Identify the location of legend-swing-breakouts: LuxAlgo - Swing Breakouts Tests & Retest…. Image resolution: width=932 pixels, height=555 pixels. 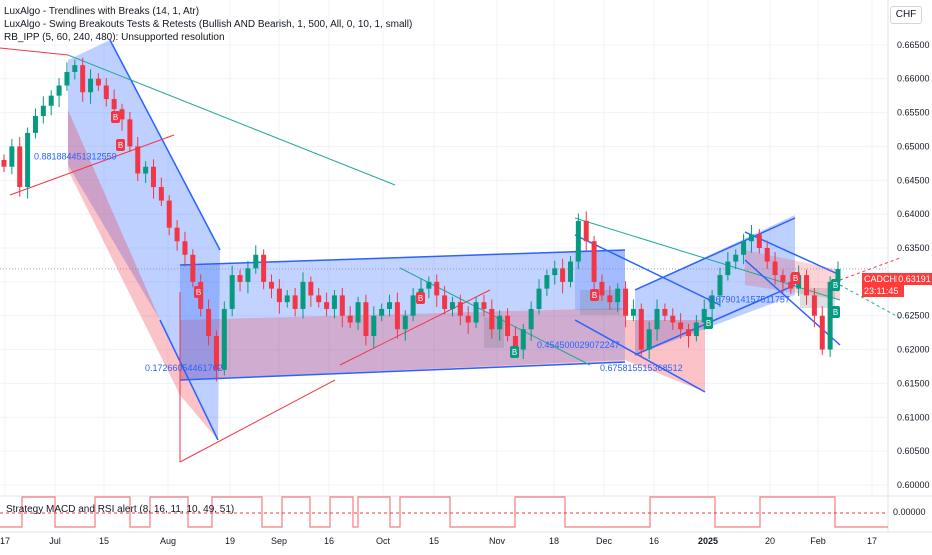
(208, 24).